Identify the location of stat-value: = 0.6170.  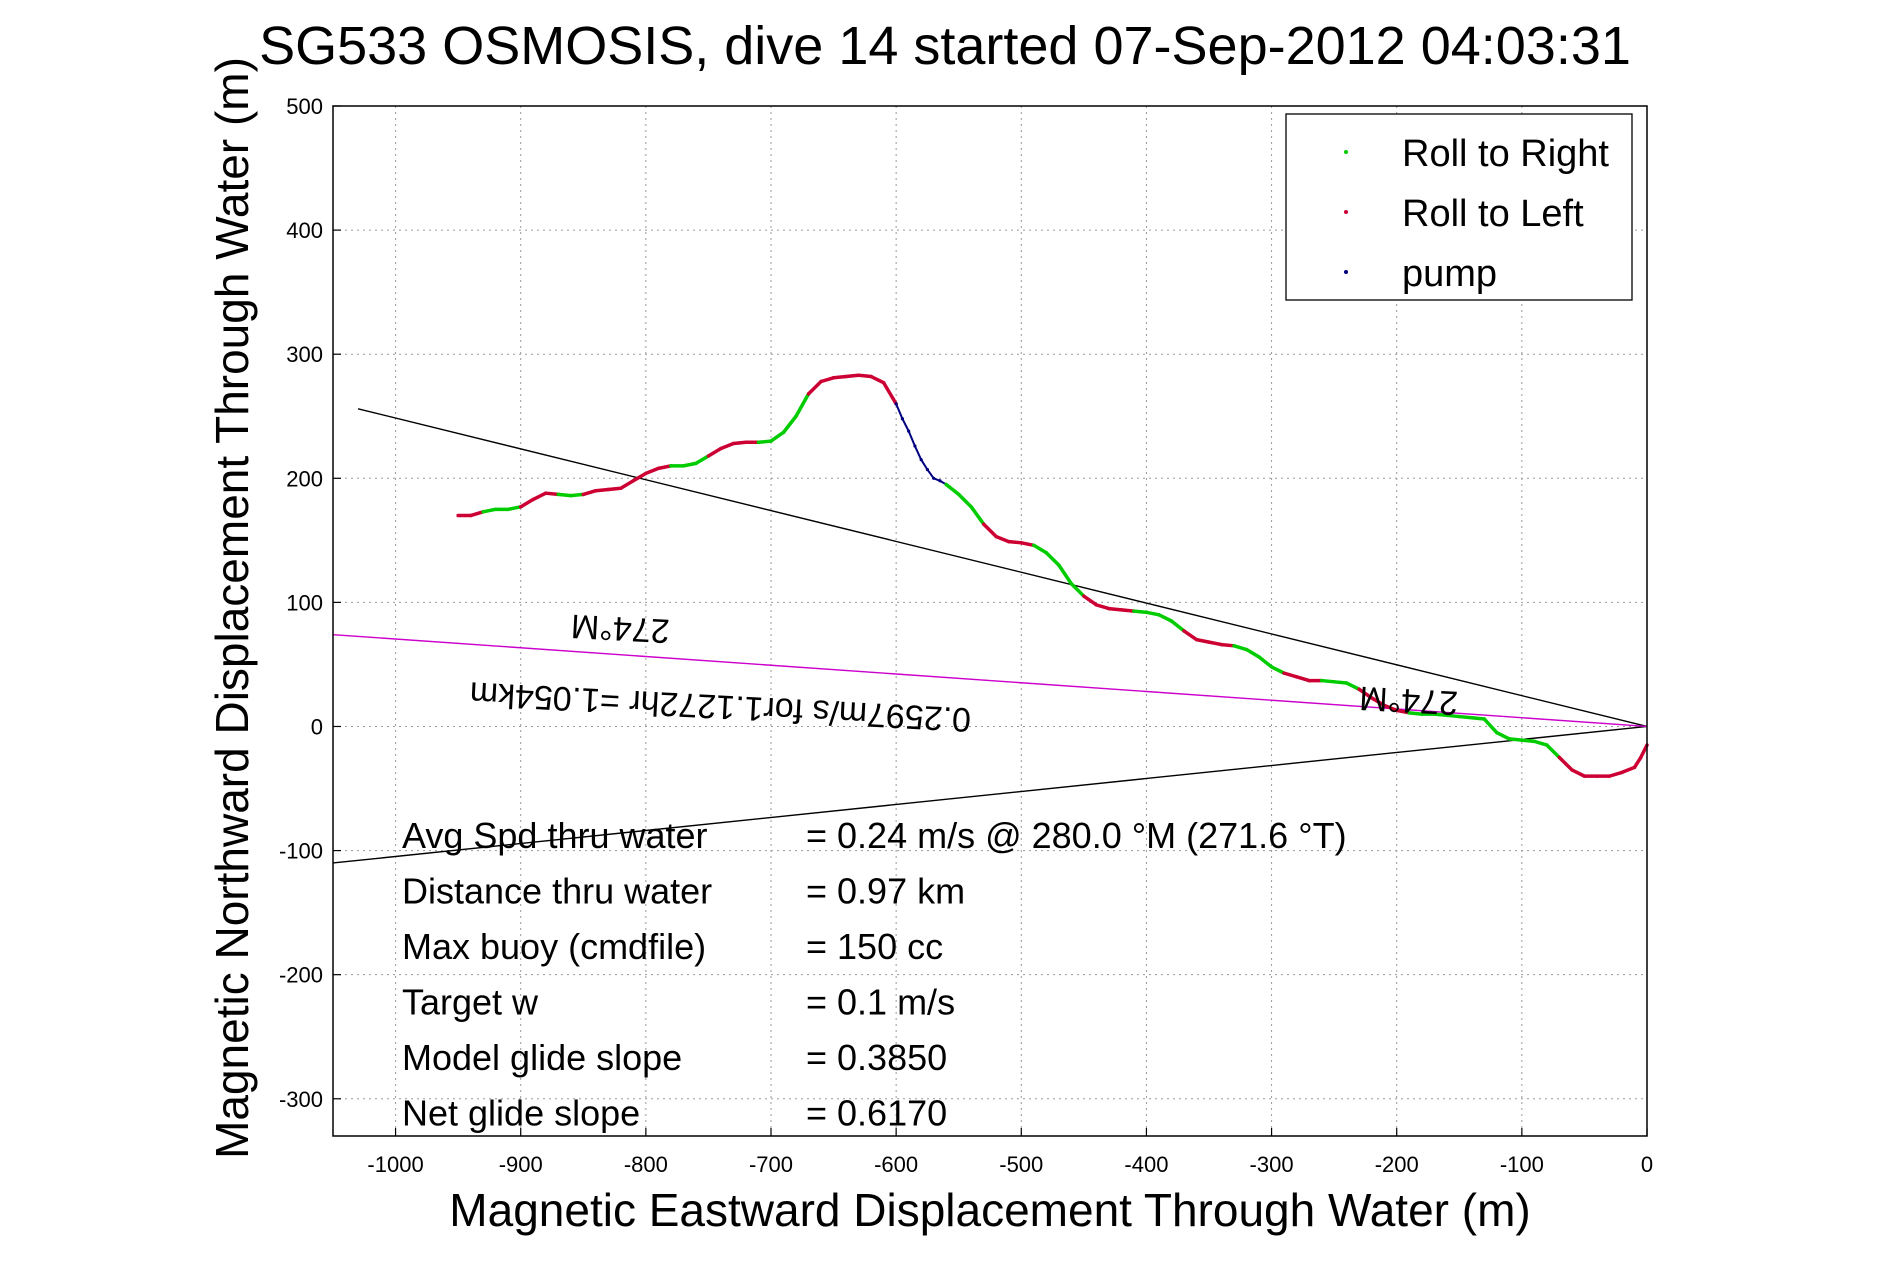
(876, 1113).